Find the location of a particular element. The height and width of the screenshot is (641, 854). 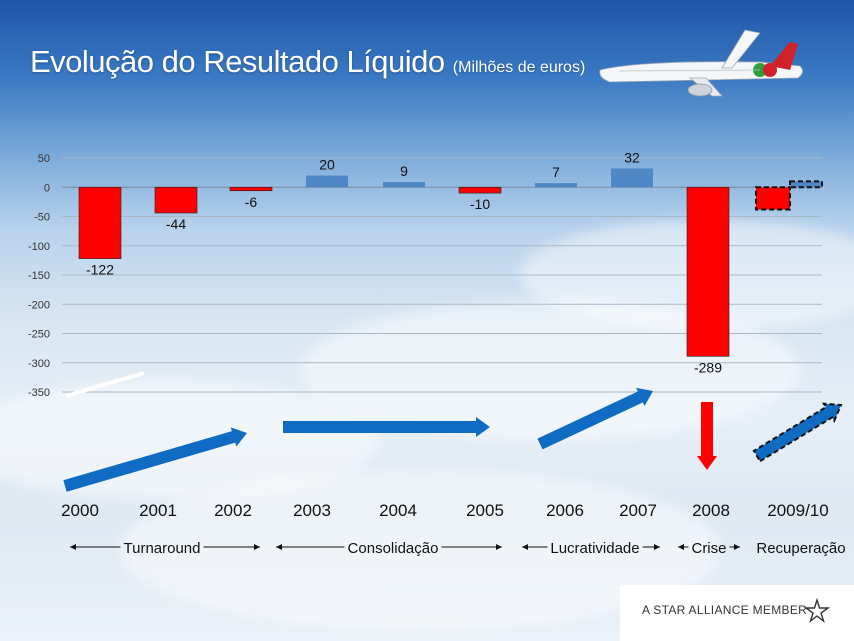

y-tick-label: -300 is located at coordinates (39, 364).